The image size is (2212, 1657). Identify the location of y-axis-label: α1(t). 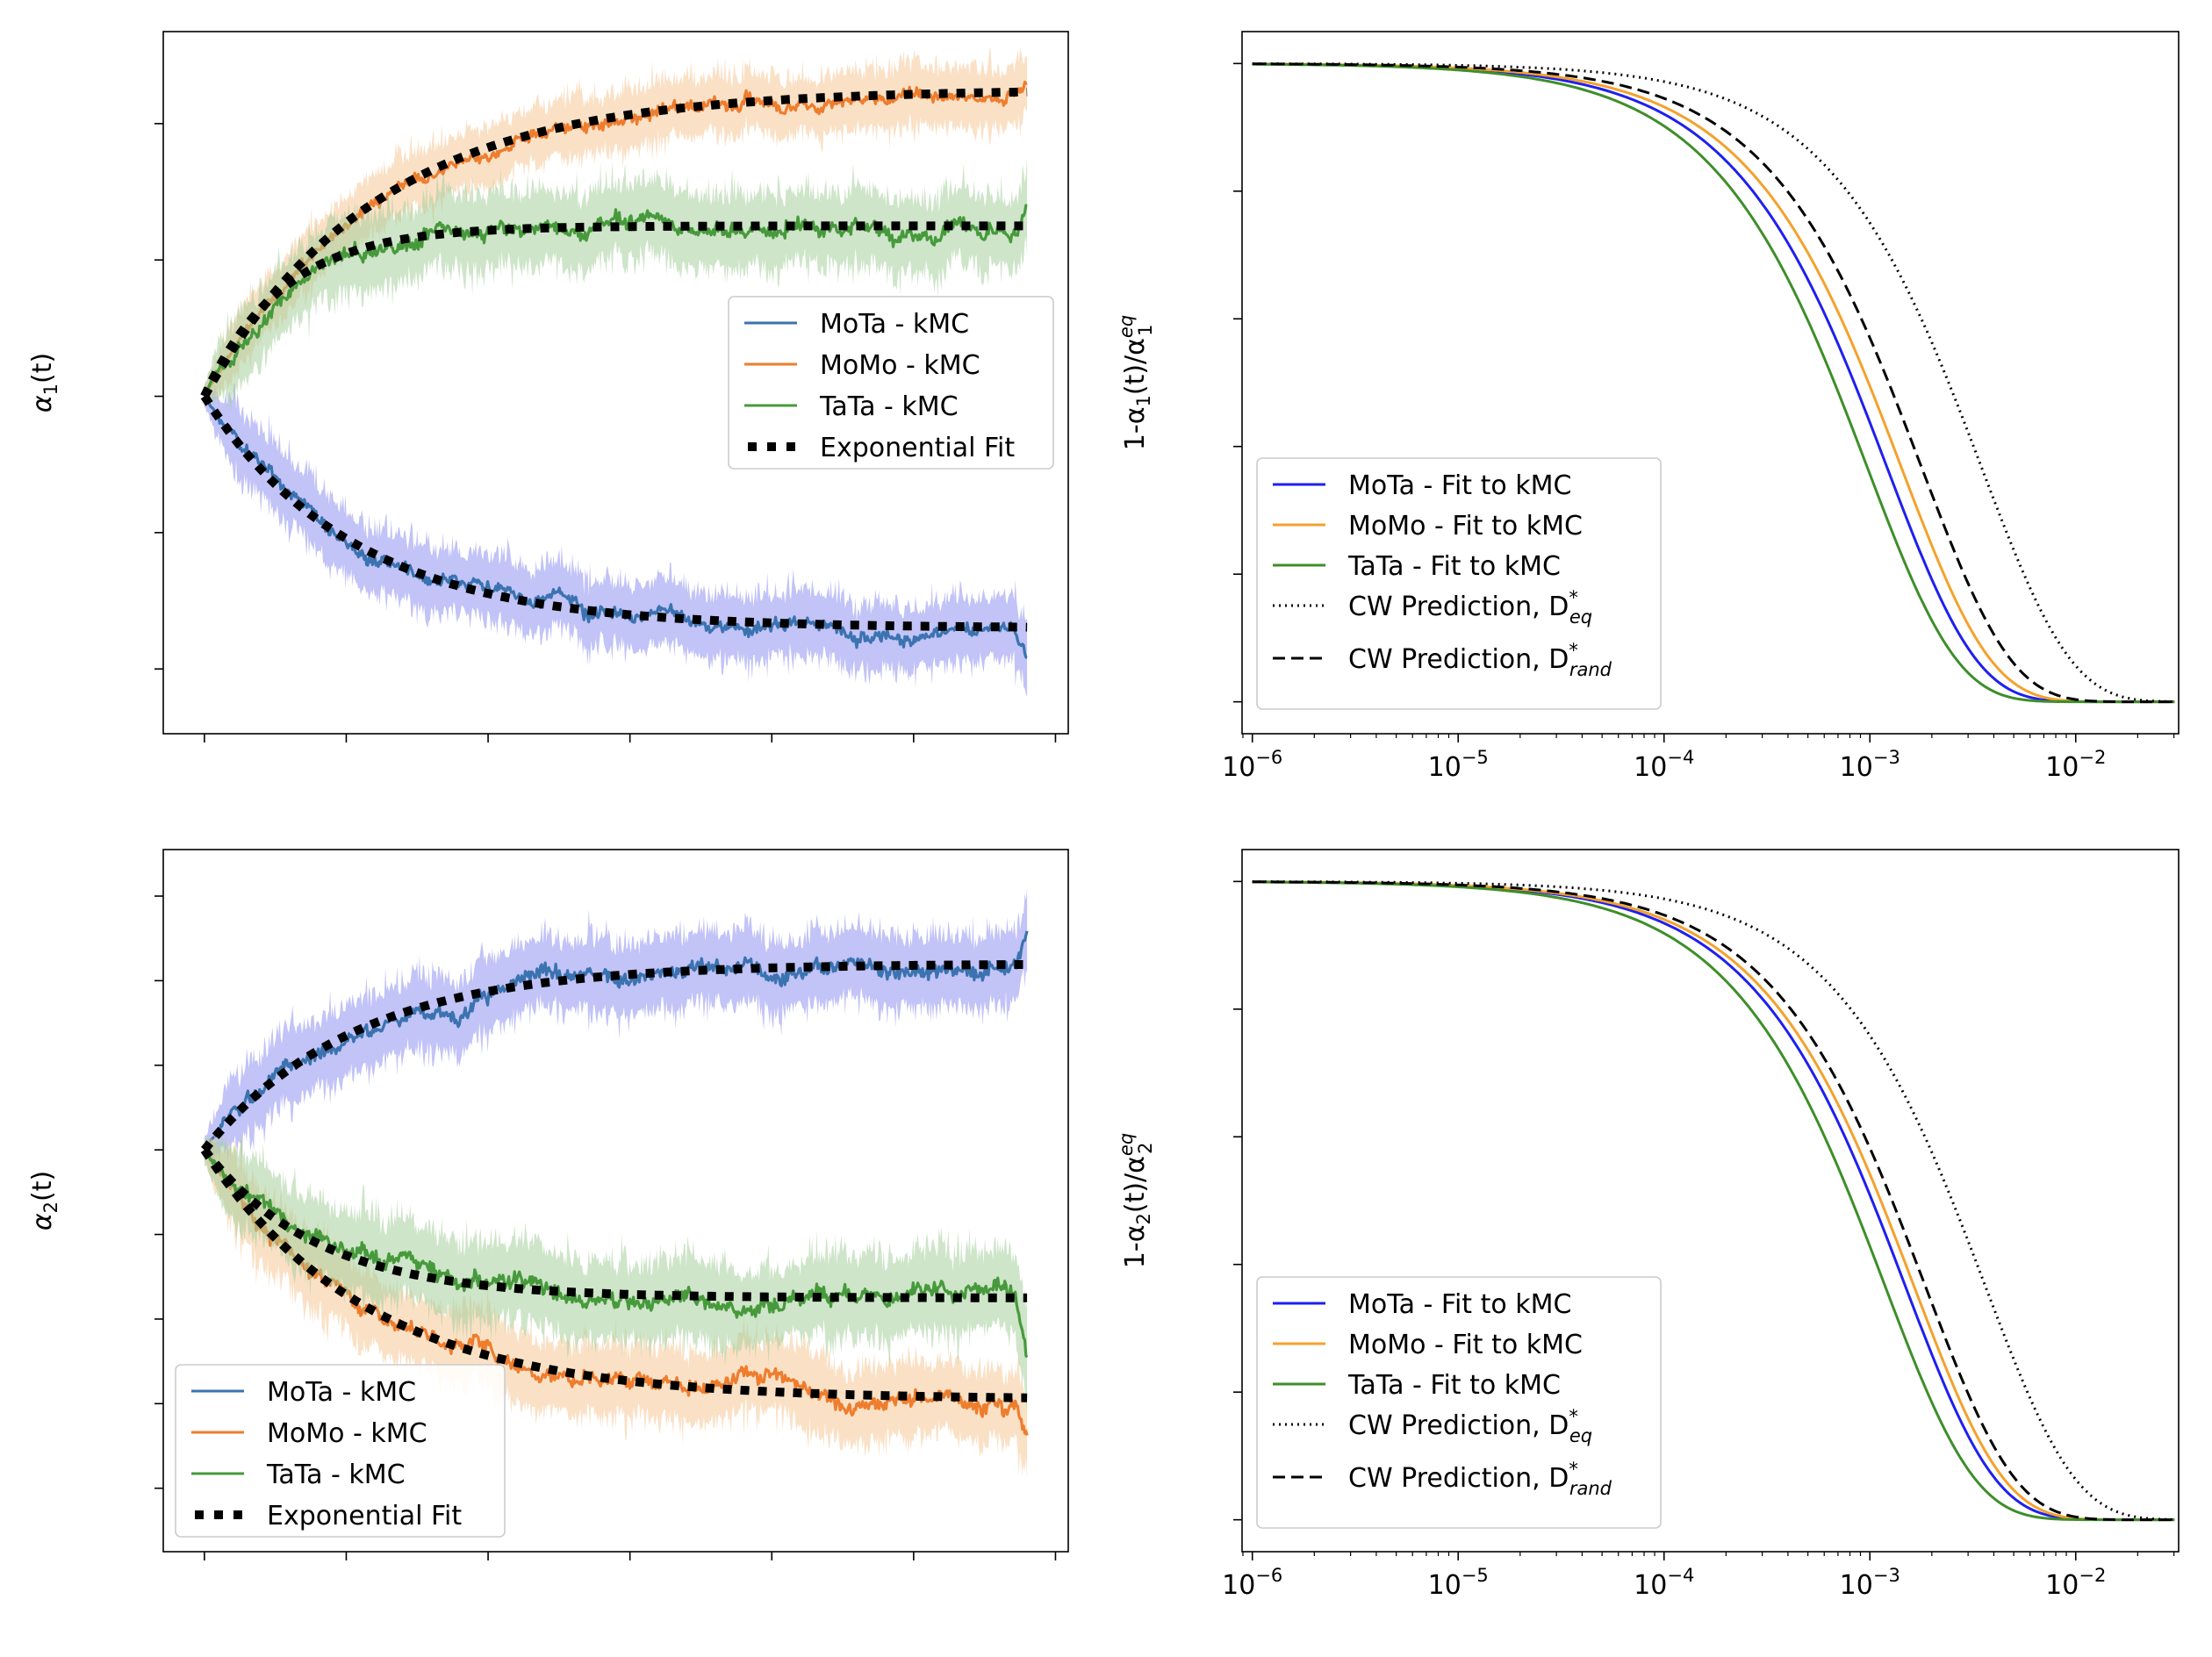
(44, 382).